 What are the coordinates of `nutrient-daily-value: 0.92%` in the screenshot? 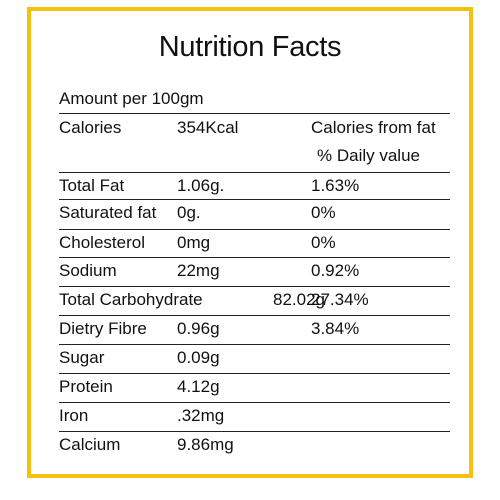 It's located at (335, 270).